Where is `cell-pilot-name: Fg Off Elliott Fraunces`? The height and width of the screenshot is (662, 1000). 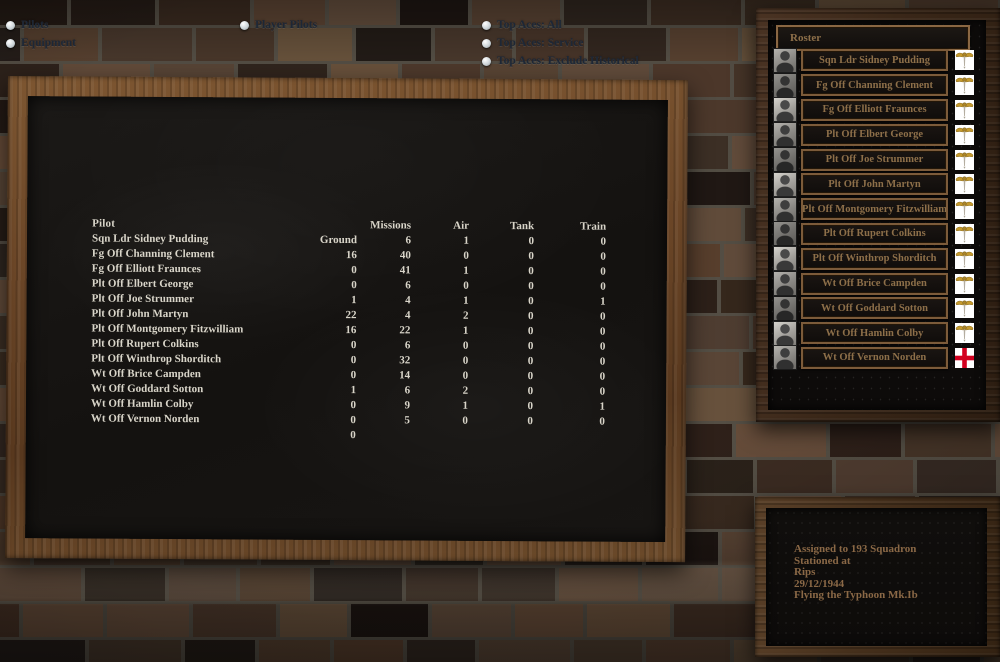 cell-pilot-name: Fg Off Elliott Fraunces is located at coordinates (146, 269).